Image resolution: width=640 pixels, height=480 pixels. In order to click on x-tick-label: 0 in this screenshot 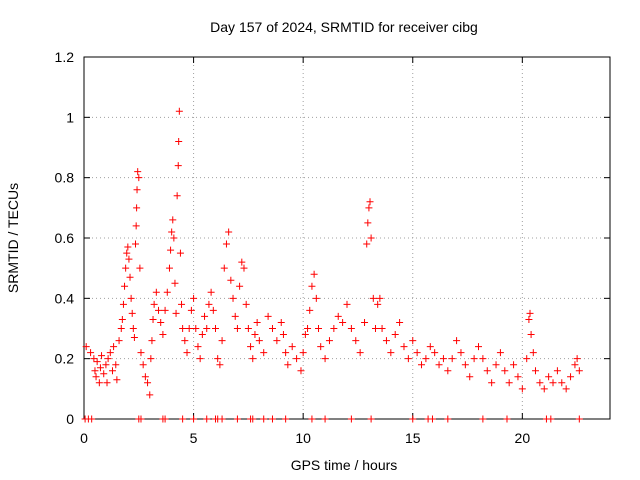, I will do `click(84, 438)`.